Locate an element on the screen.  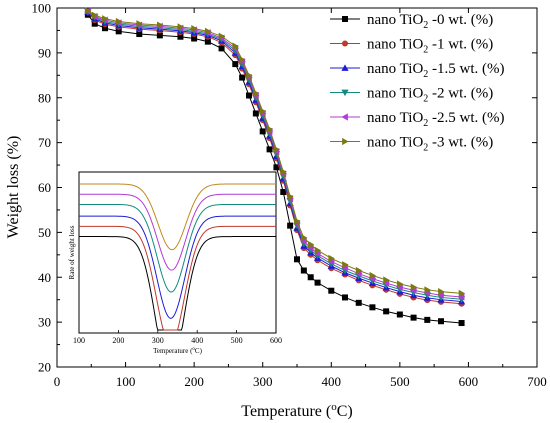
y-tick-label: 90 is located at coordinates (44, 52).